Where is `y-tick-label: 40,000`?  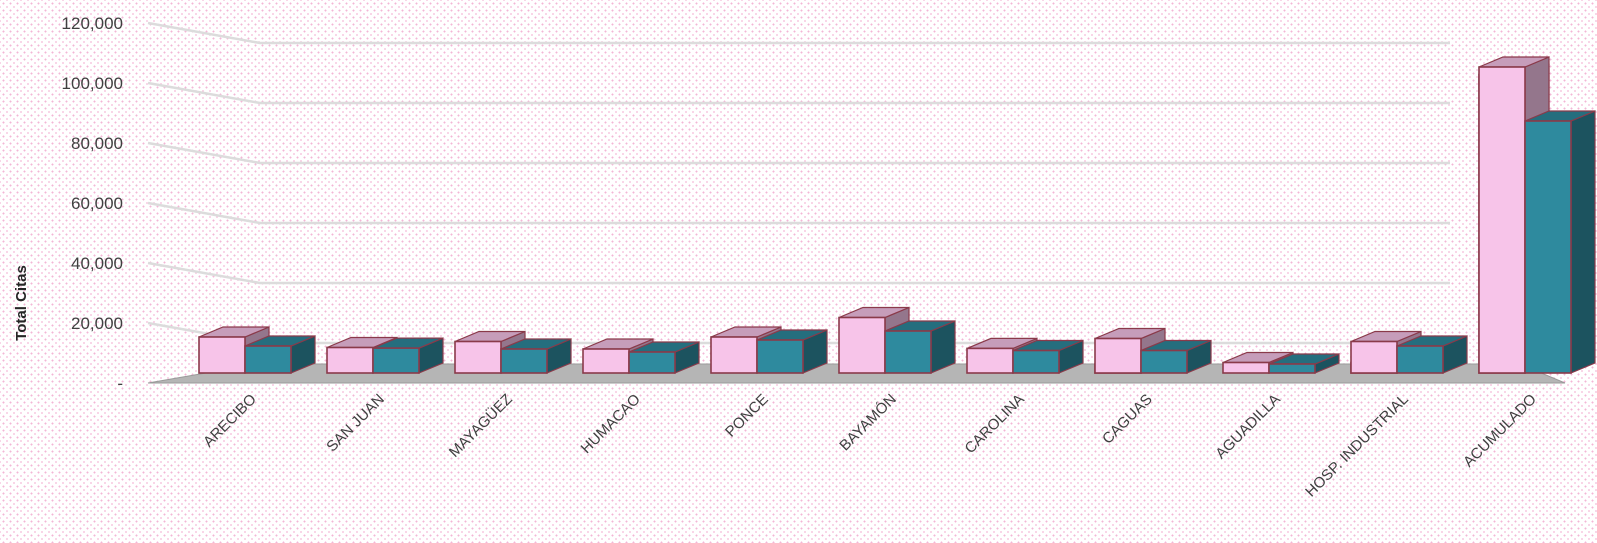
y-tick-label: 40,000 is located at coordinates (97, 263).